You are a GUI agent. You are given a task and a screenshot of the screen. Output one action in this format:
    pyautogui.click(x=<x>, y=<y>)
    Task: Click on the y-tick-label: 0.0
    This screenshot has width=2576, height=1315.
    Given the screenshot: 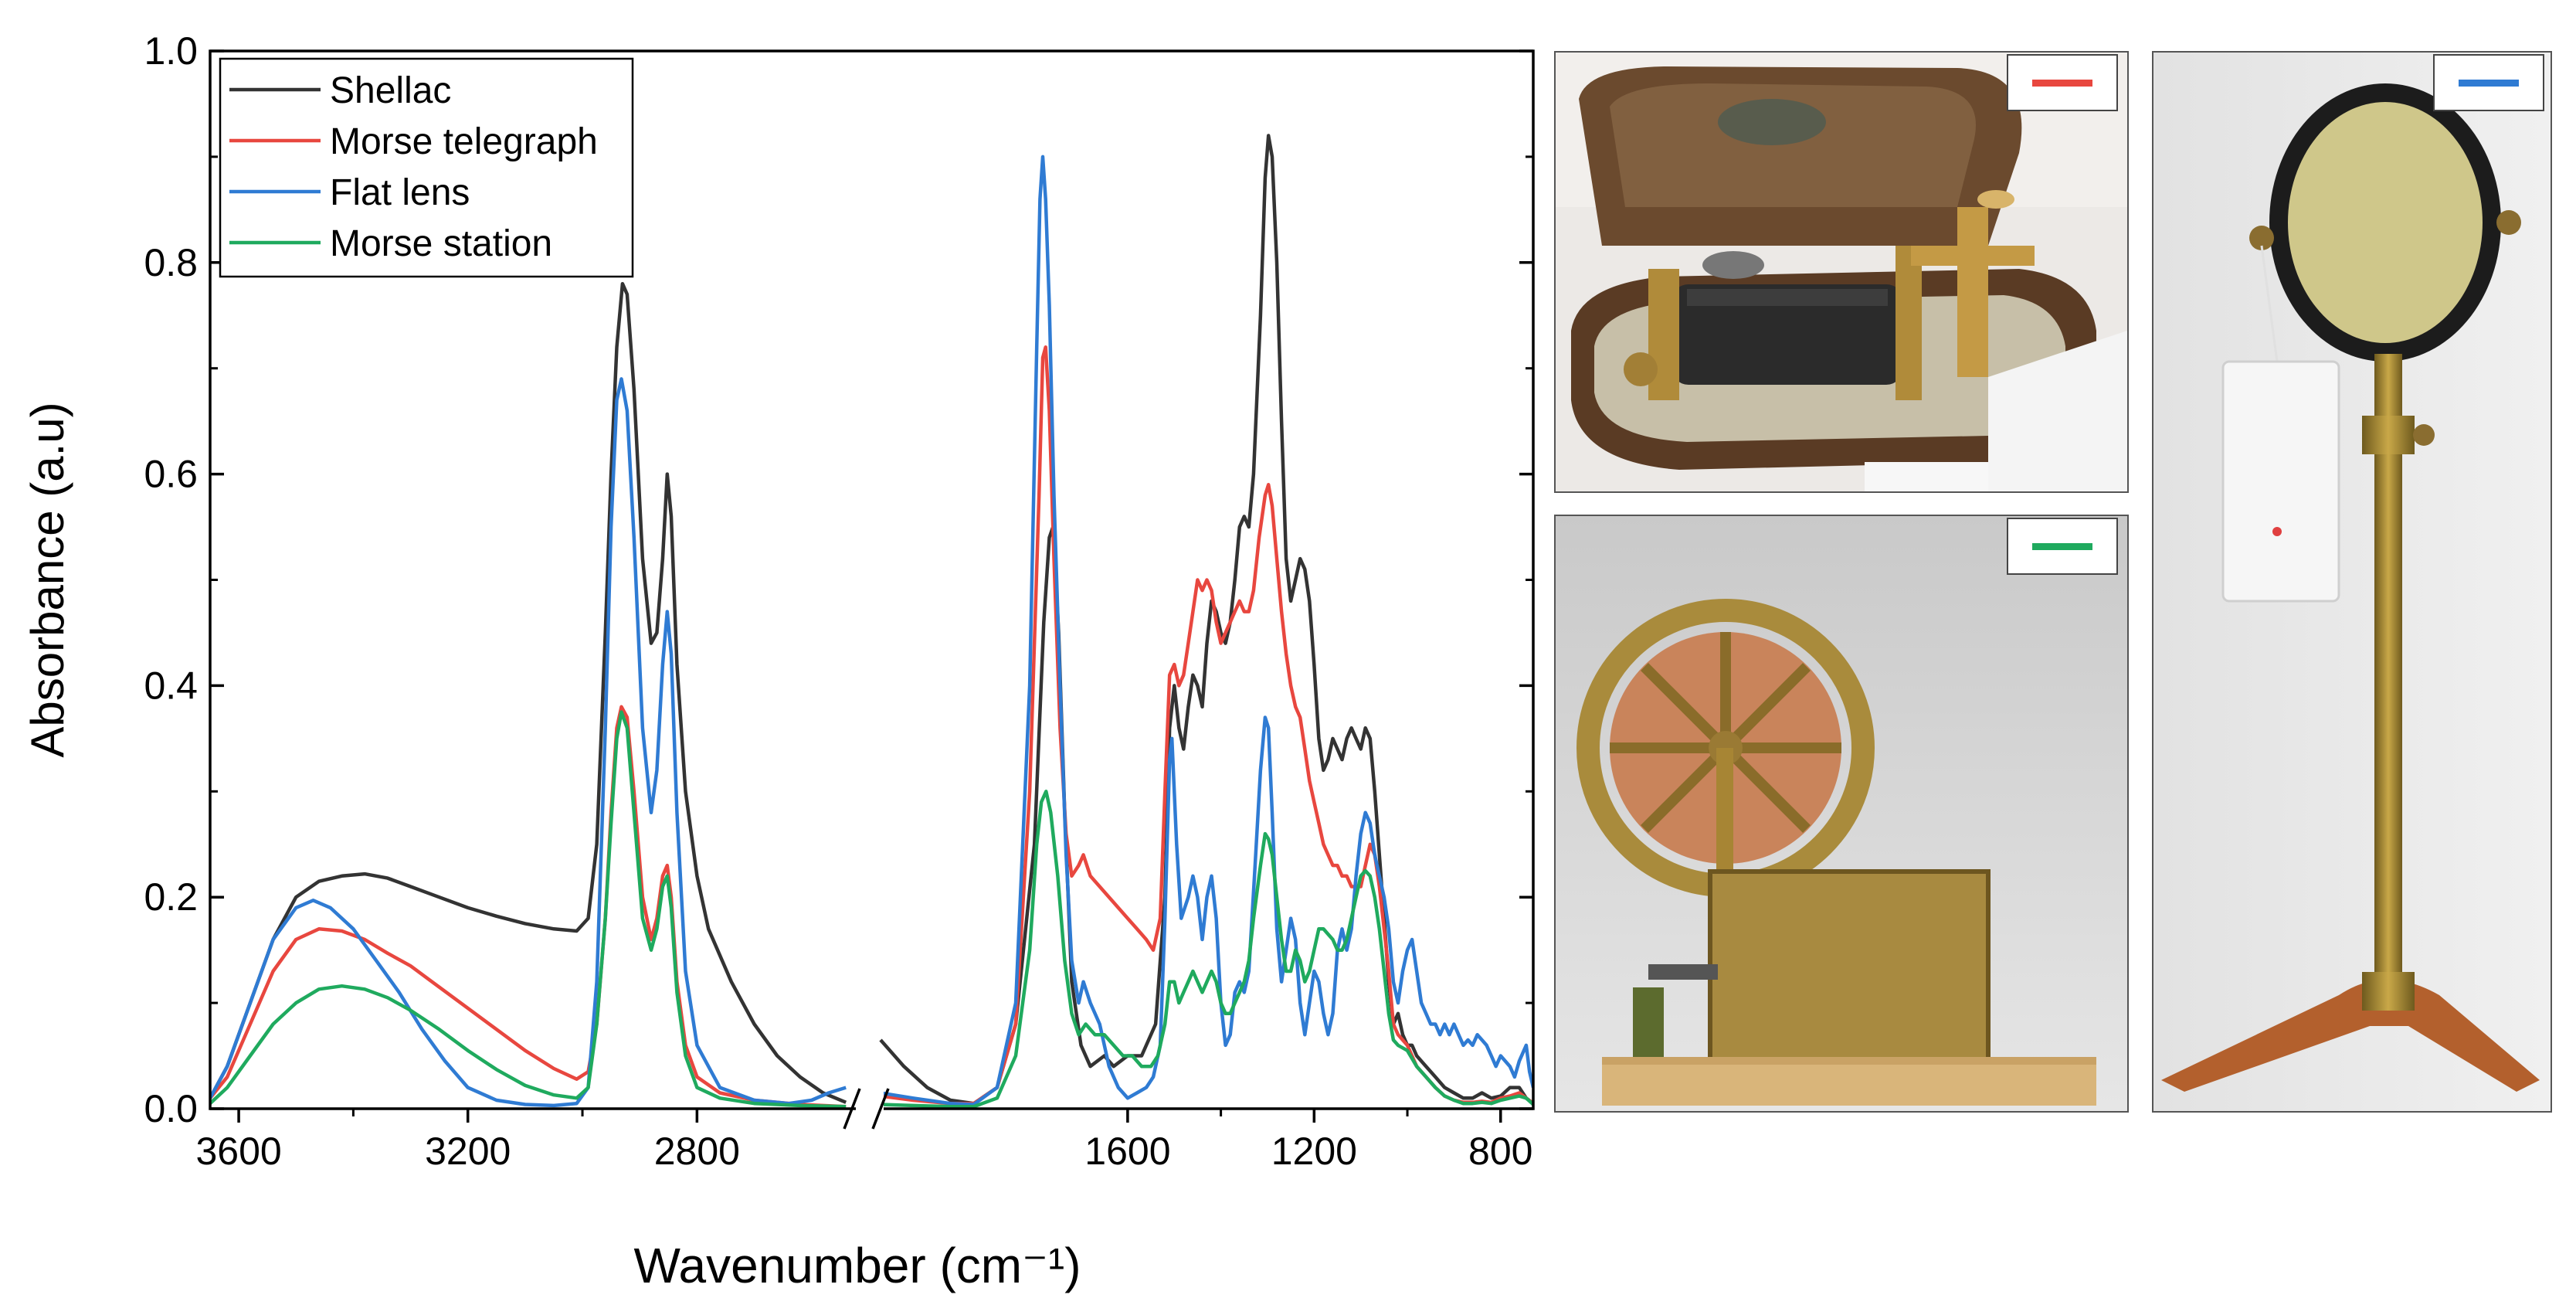 What is the action you would take?
    pyautogui.click(x=171, y=1108)
    